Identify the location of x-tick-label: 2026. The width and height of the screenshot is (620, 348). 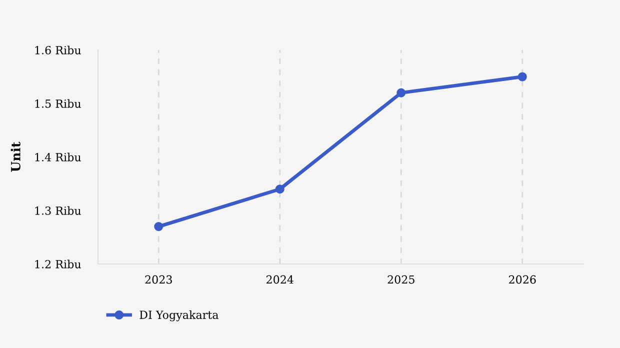
(522, 279).